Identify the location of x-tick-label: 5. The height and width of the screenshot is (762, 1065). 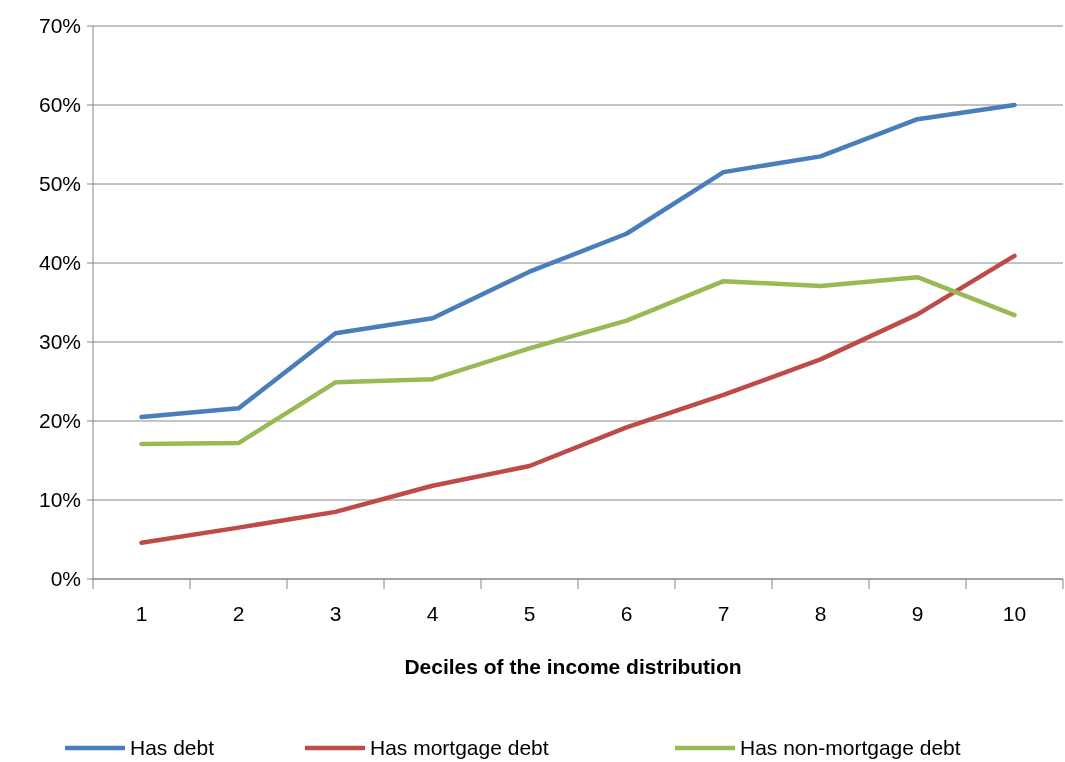
(529, 613).